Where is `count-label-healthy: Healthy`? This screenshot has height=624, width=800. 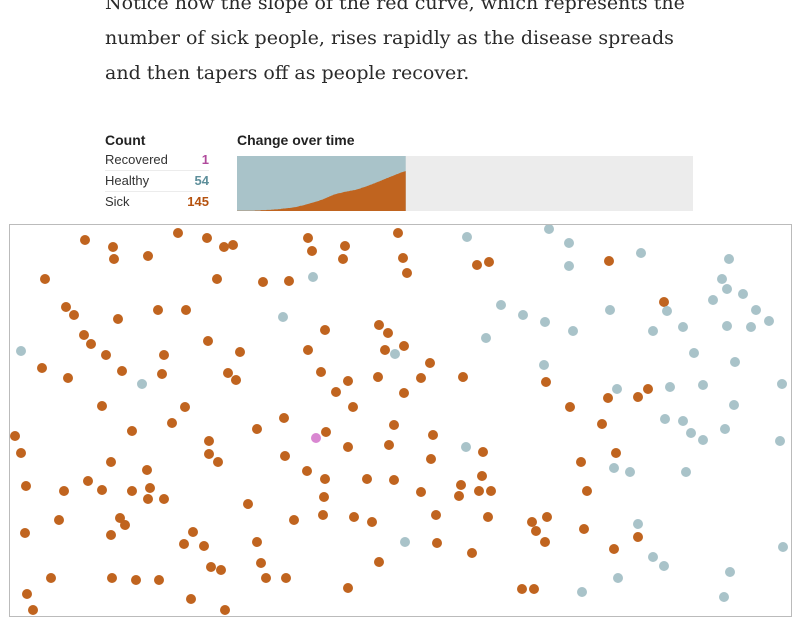 count-label-healthy: Healthy is located at coordinates (127, 180).